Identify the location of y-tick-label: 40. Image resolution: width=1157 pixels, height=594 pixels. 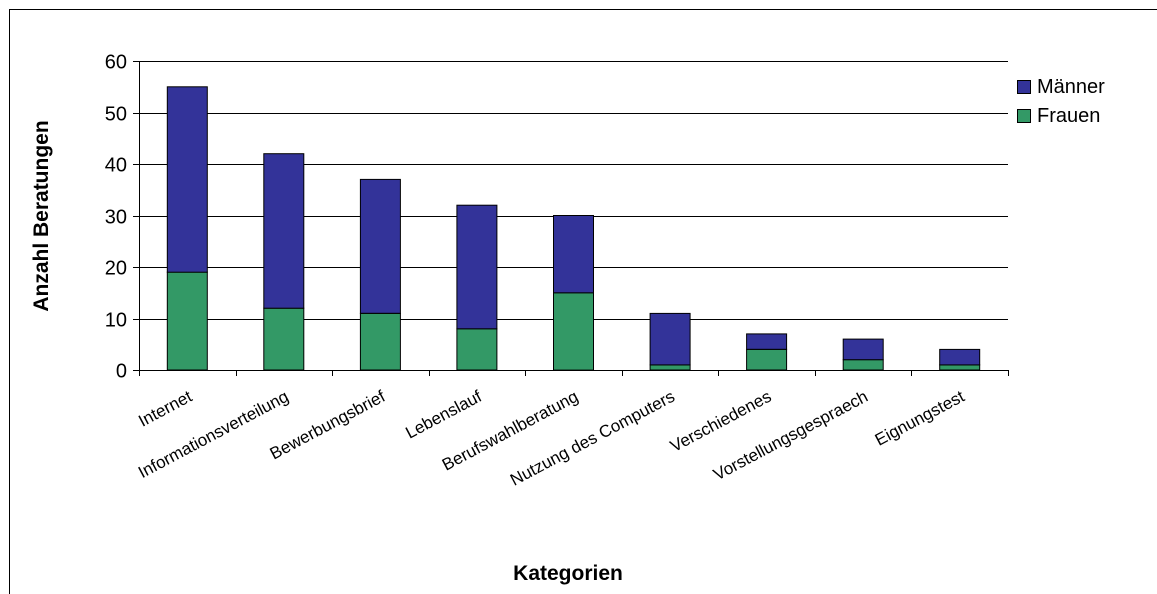
(116, 166).